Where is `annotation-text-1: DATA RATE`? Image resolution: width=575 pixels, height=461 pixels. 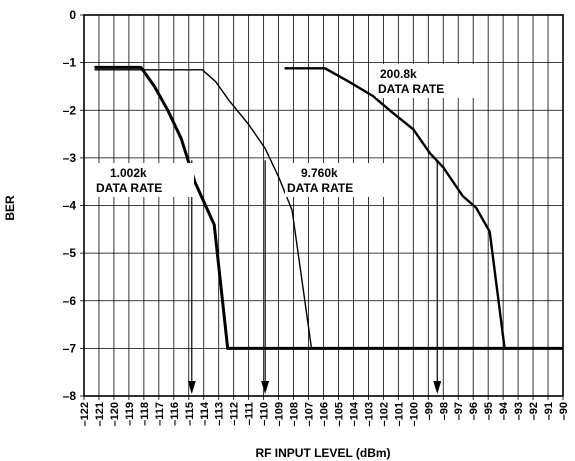 annotation-text-1: DATA RATE is located at coordinates (320, 188).